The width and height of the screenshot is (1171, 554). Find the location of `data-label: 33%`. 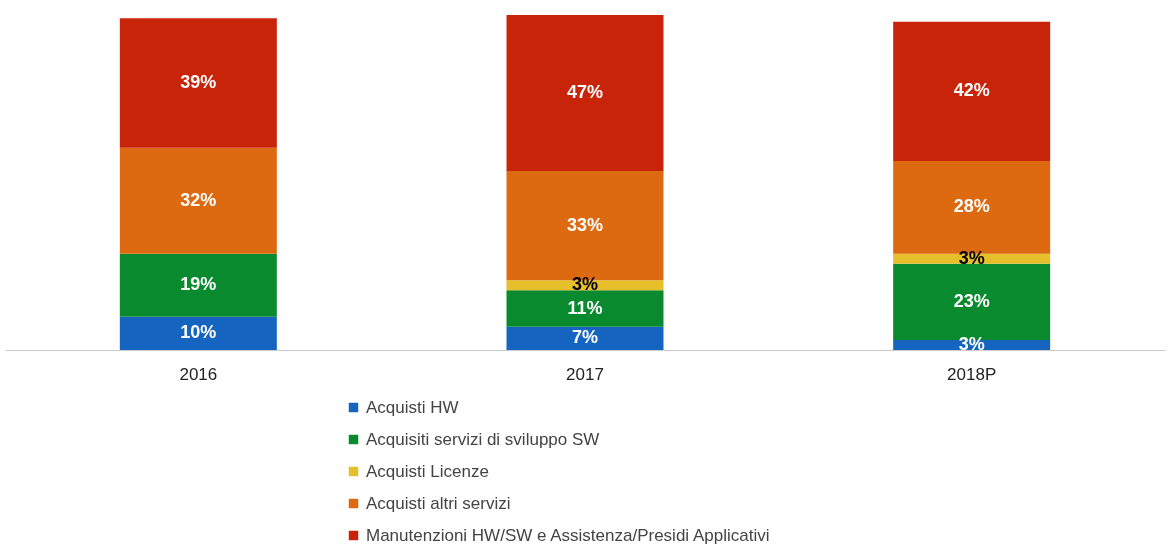

data-label: 33% is located at coordinates (585, 224).